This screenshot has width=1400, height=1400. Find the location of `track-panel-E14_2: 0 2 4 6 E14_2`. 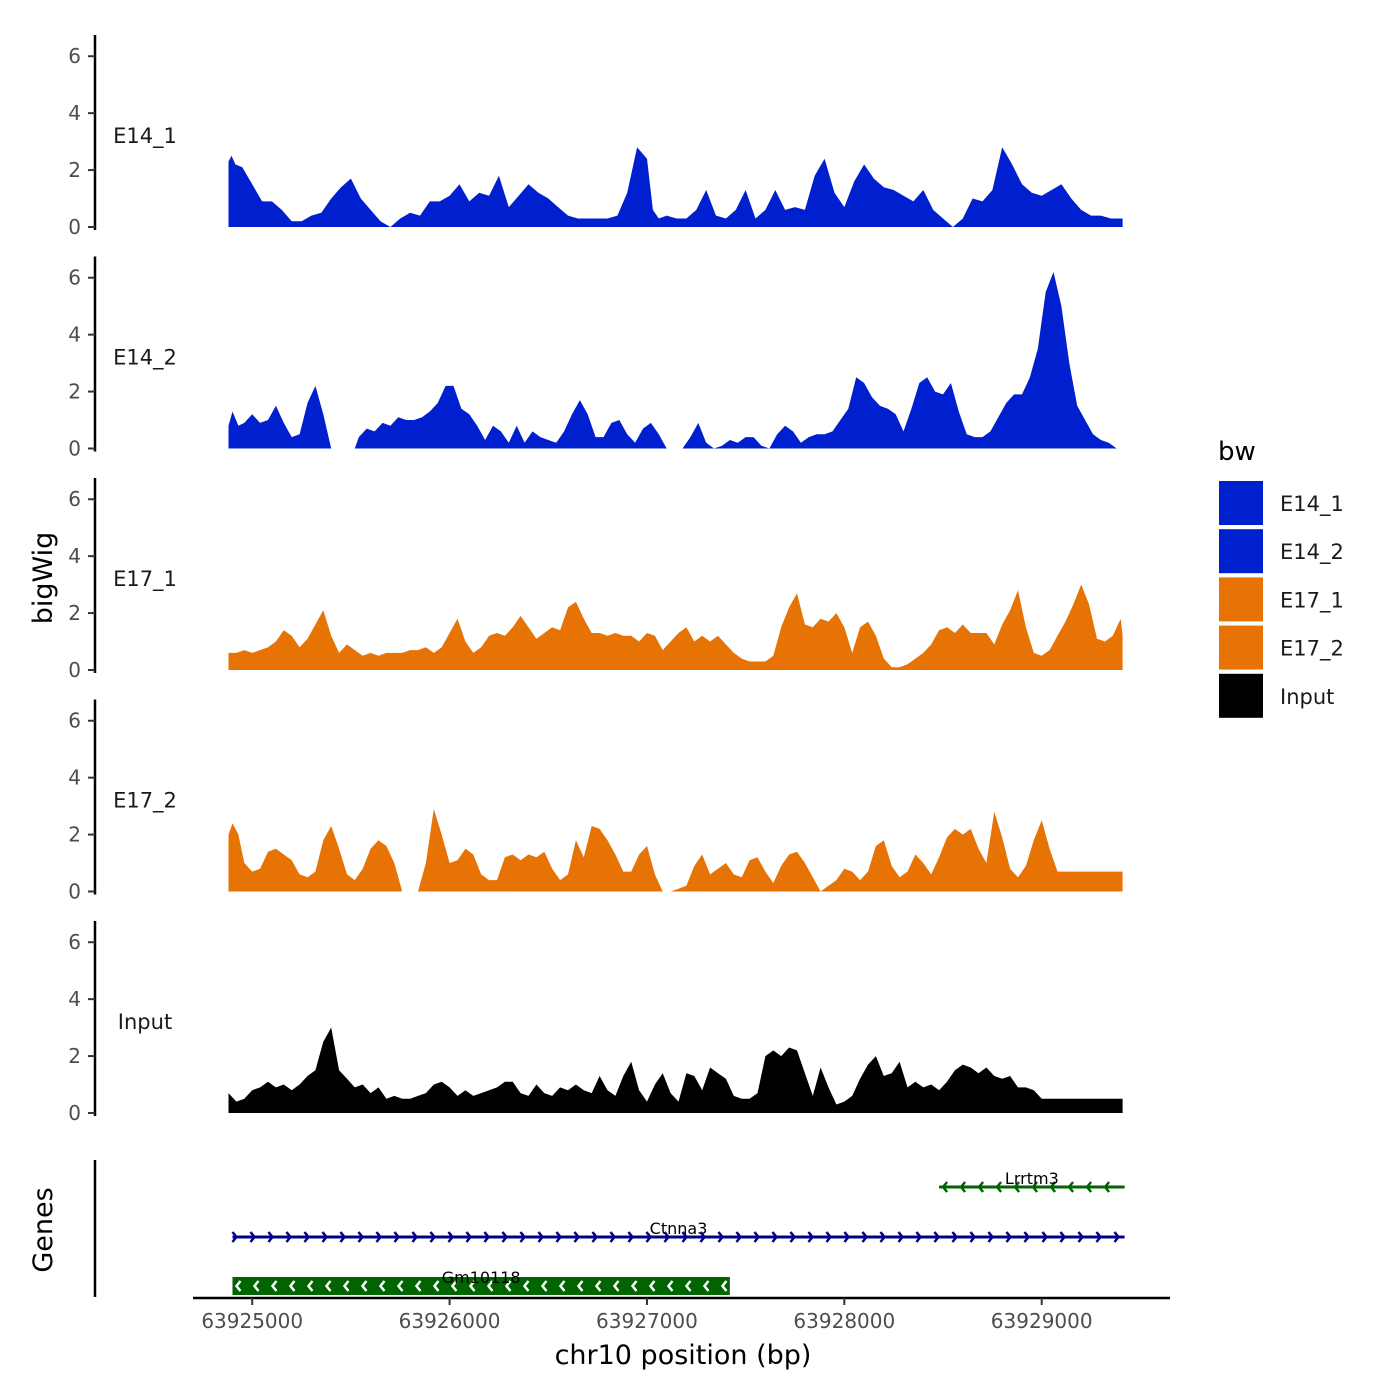

track-panel-E14_2: 0 2 4 6 E14_2 is located at coordinates (595, 358).